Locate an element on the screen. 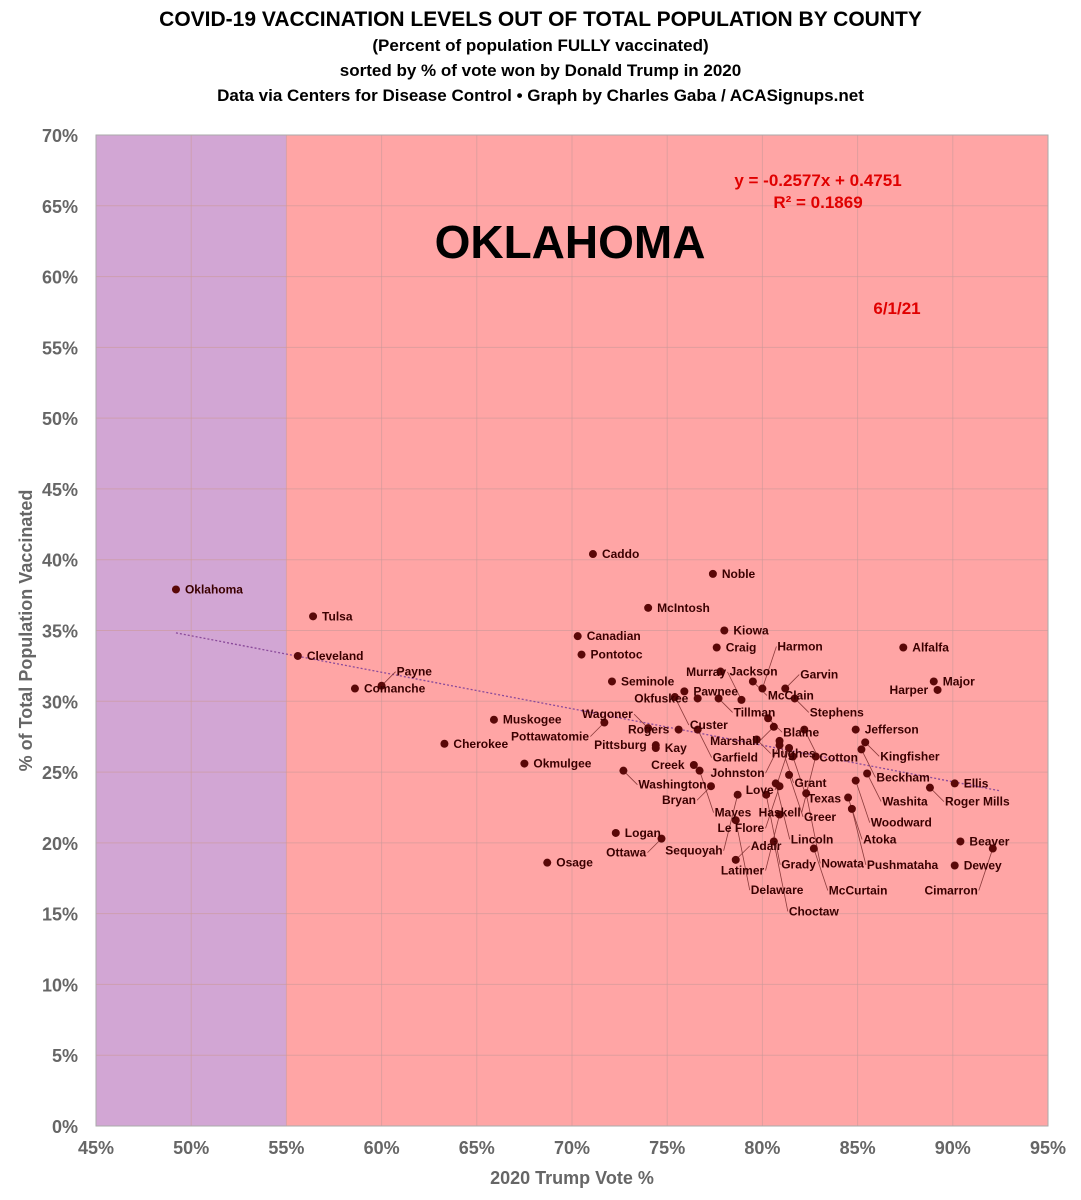 The image size is (1081, 1200). data-label: Beaver is located at coordinates (989, 841).